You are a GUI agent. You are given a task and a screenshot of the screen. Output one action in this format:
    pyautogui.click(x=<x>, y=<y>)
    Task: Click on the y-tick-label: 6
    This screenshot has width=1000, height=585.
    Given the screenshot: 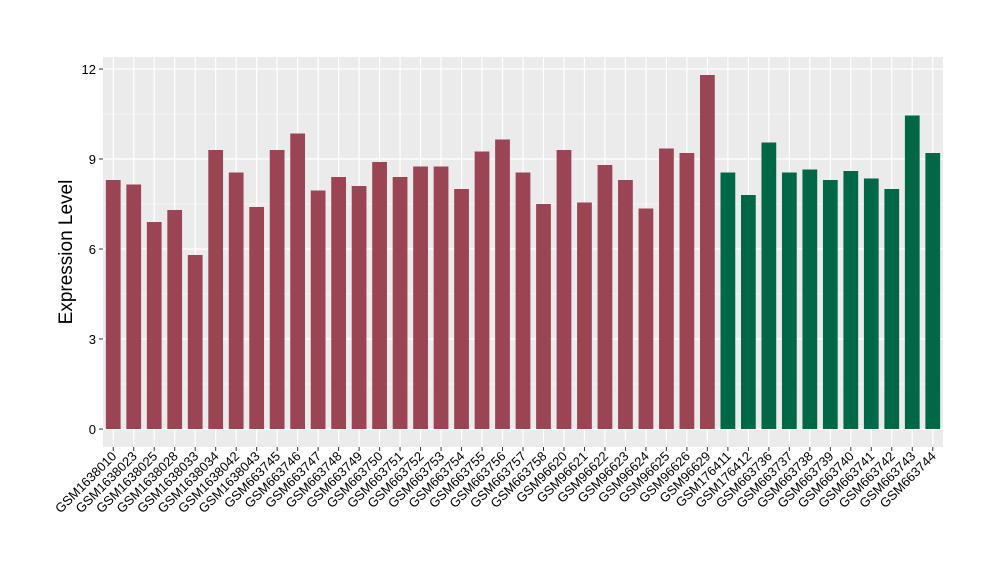 What is the action you would take?
    pyautogui.click(x=92, y=249)
    